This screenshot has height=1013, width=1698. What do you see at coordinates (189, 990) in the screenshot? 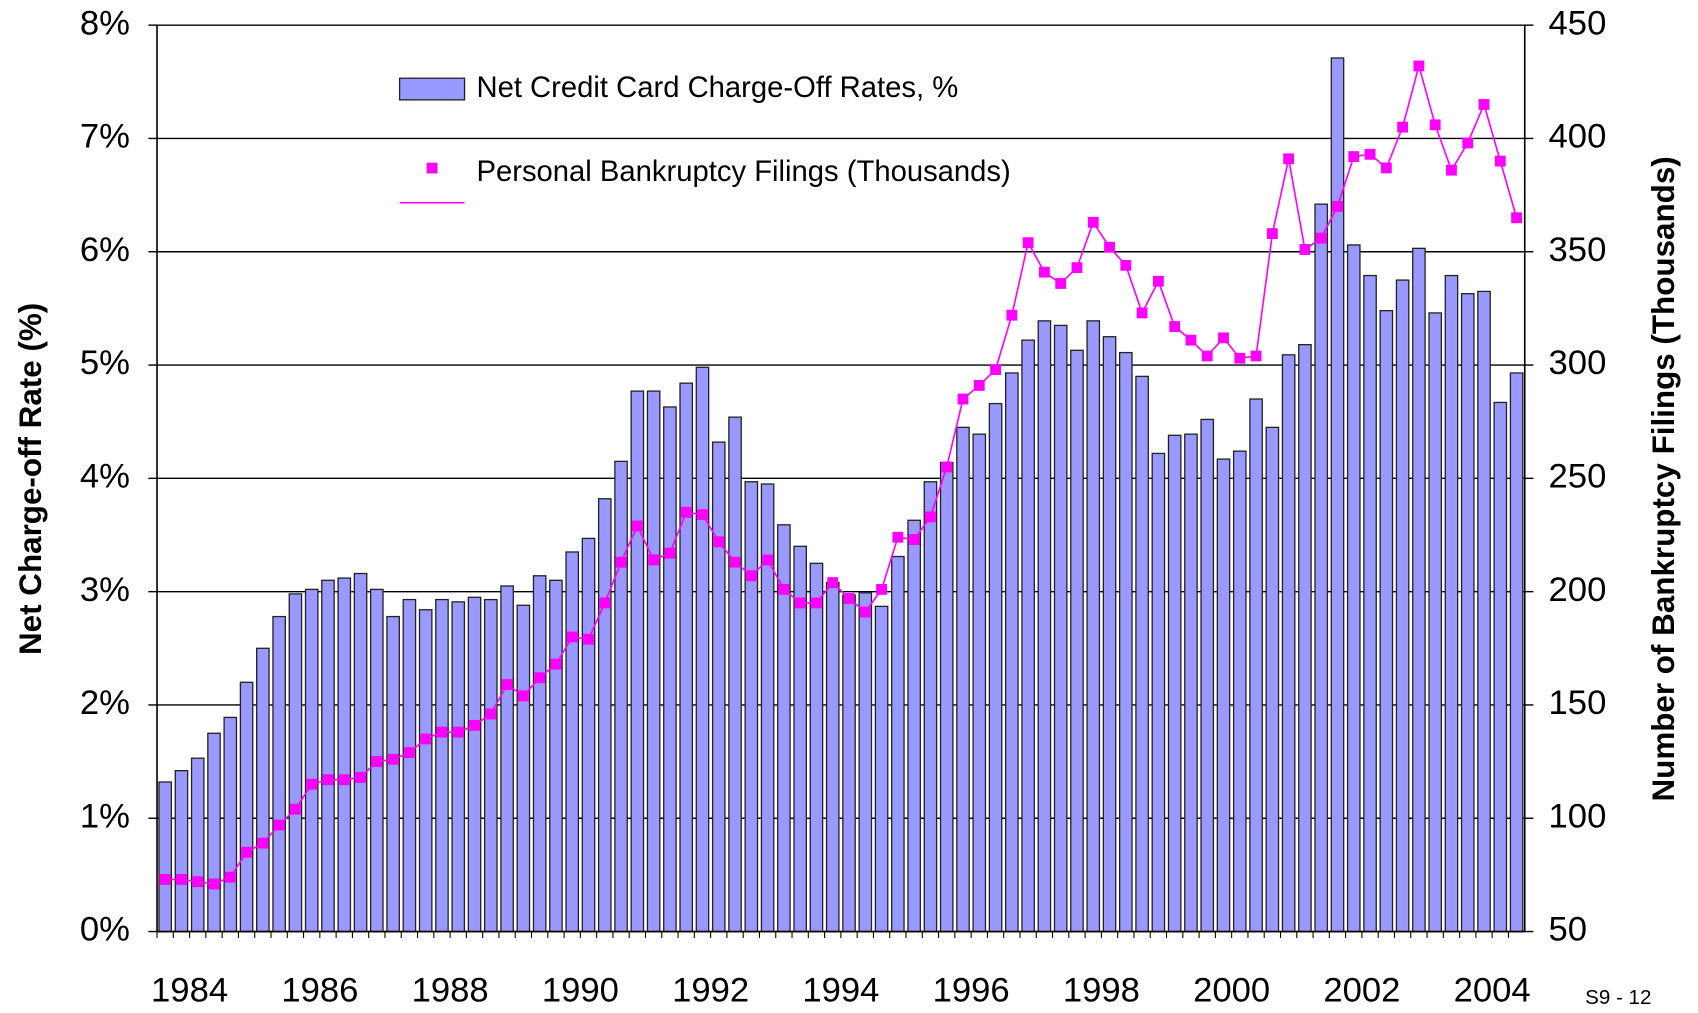
I see `x-tick-label: 1984` at bounding box center [189, 990].